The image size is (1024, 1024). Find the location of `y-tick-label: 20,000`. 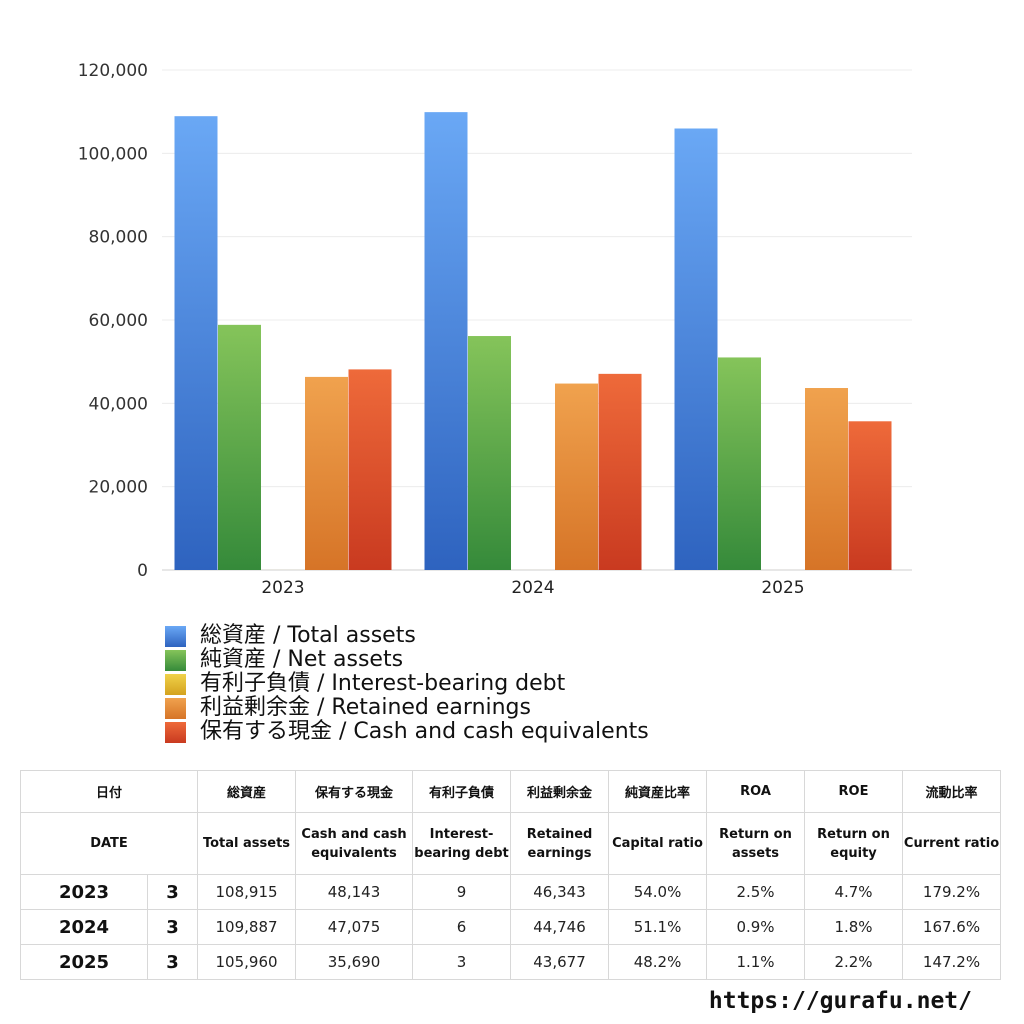

y-tick-label: 20,000 is located at coordinates (118, 488).